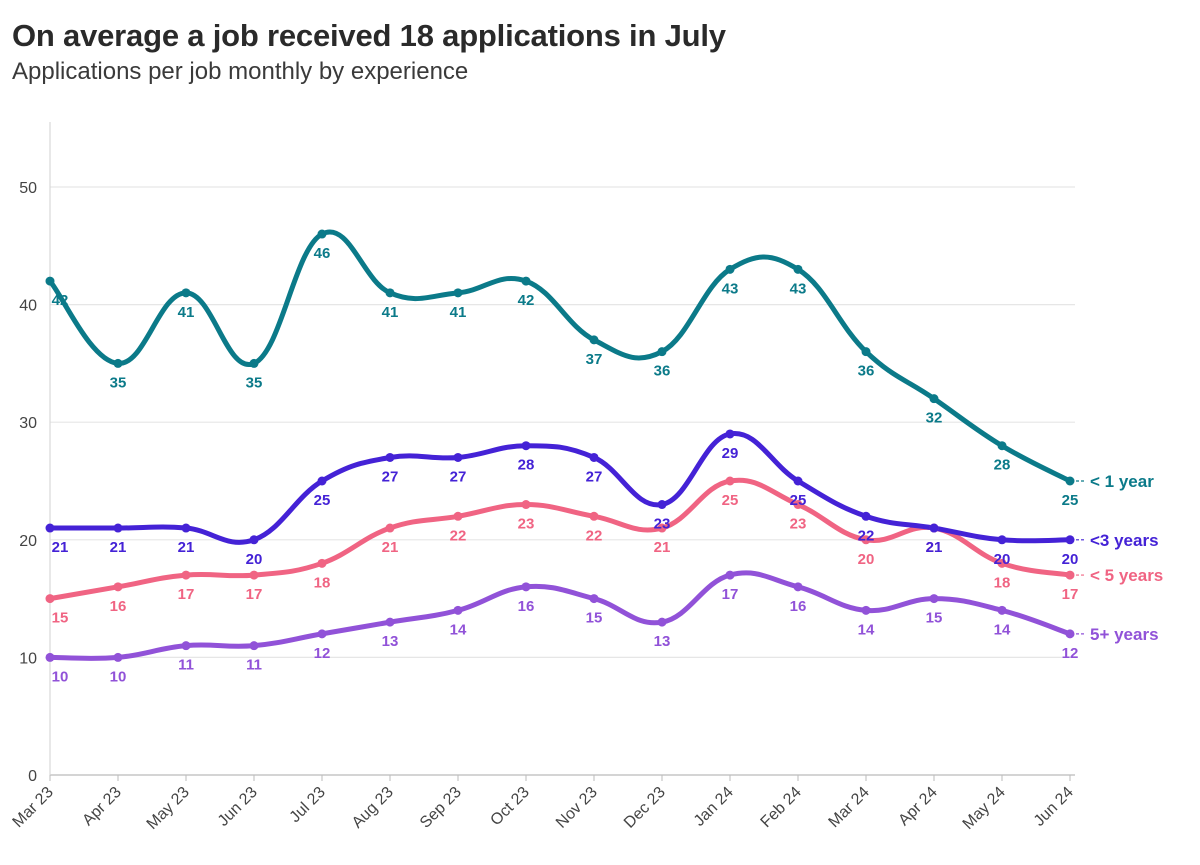  Describe the element at coordinates (560, 615) in the screenshot. I see `series-line` at that location.